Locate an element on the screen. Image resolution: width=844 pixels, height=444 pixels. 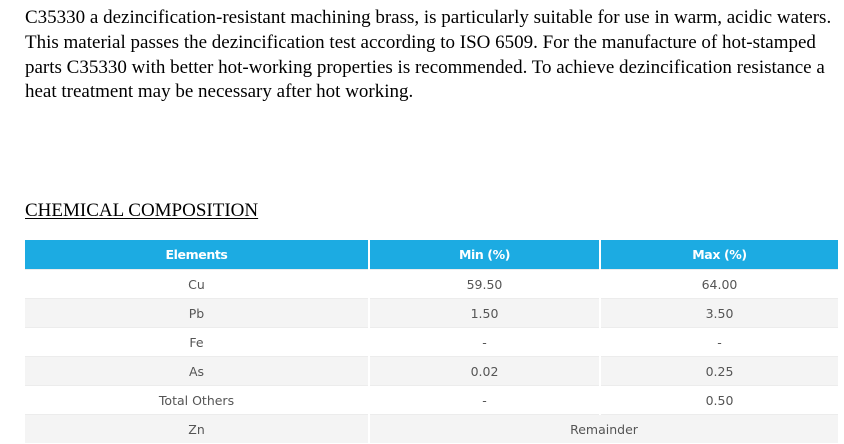
cell-min: 1.50 is located at coordinates (485, 313).